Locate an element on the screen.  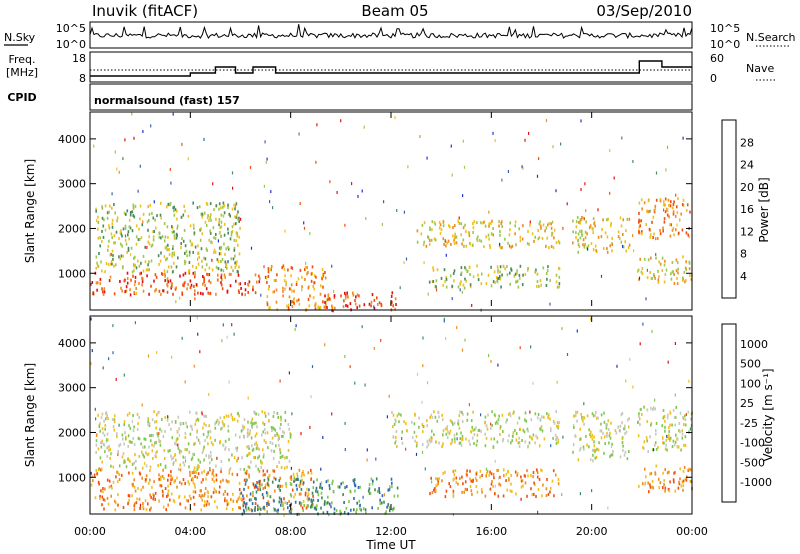
cpid-program: normalsound (fast) 157 is located at coordinates (167, 100).